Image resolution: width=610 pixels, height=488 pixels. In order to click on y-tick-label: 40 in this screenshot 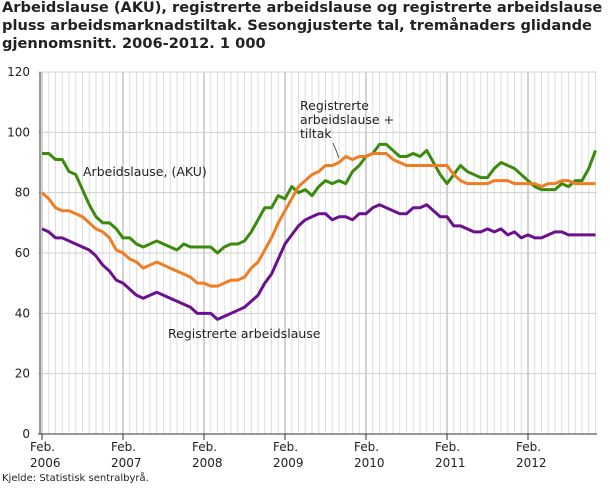, I will do `click(22, 313)`.